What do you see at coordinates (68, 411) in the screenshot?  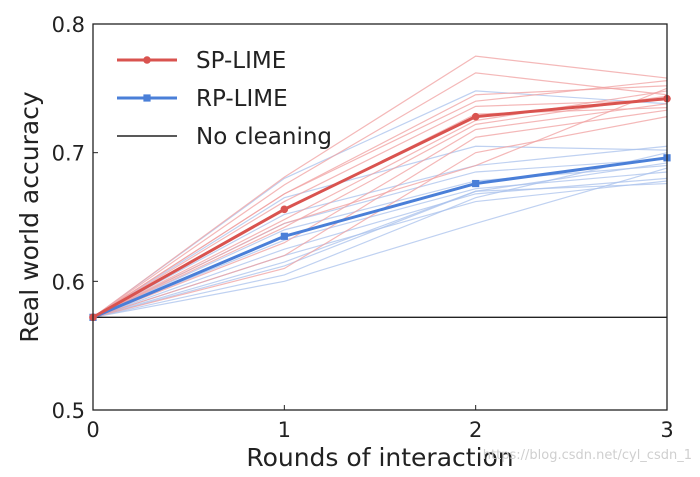 I see `y-tick-label: 0.5` at bounding box center [68, 411].